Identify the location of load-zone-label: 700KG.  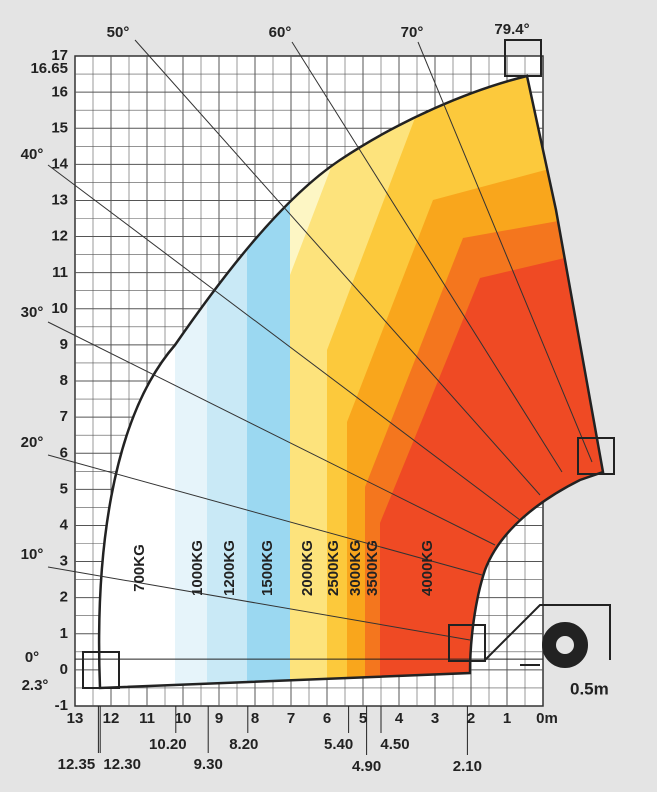
(139, 568).